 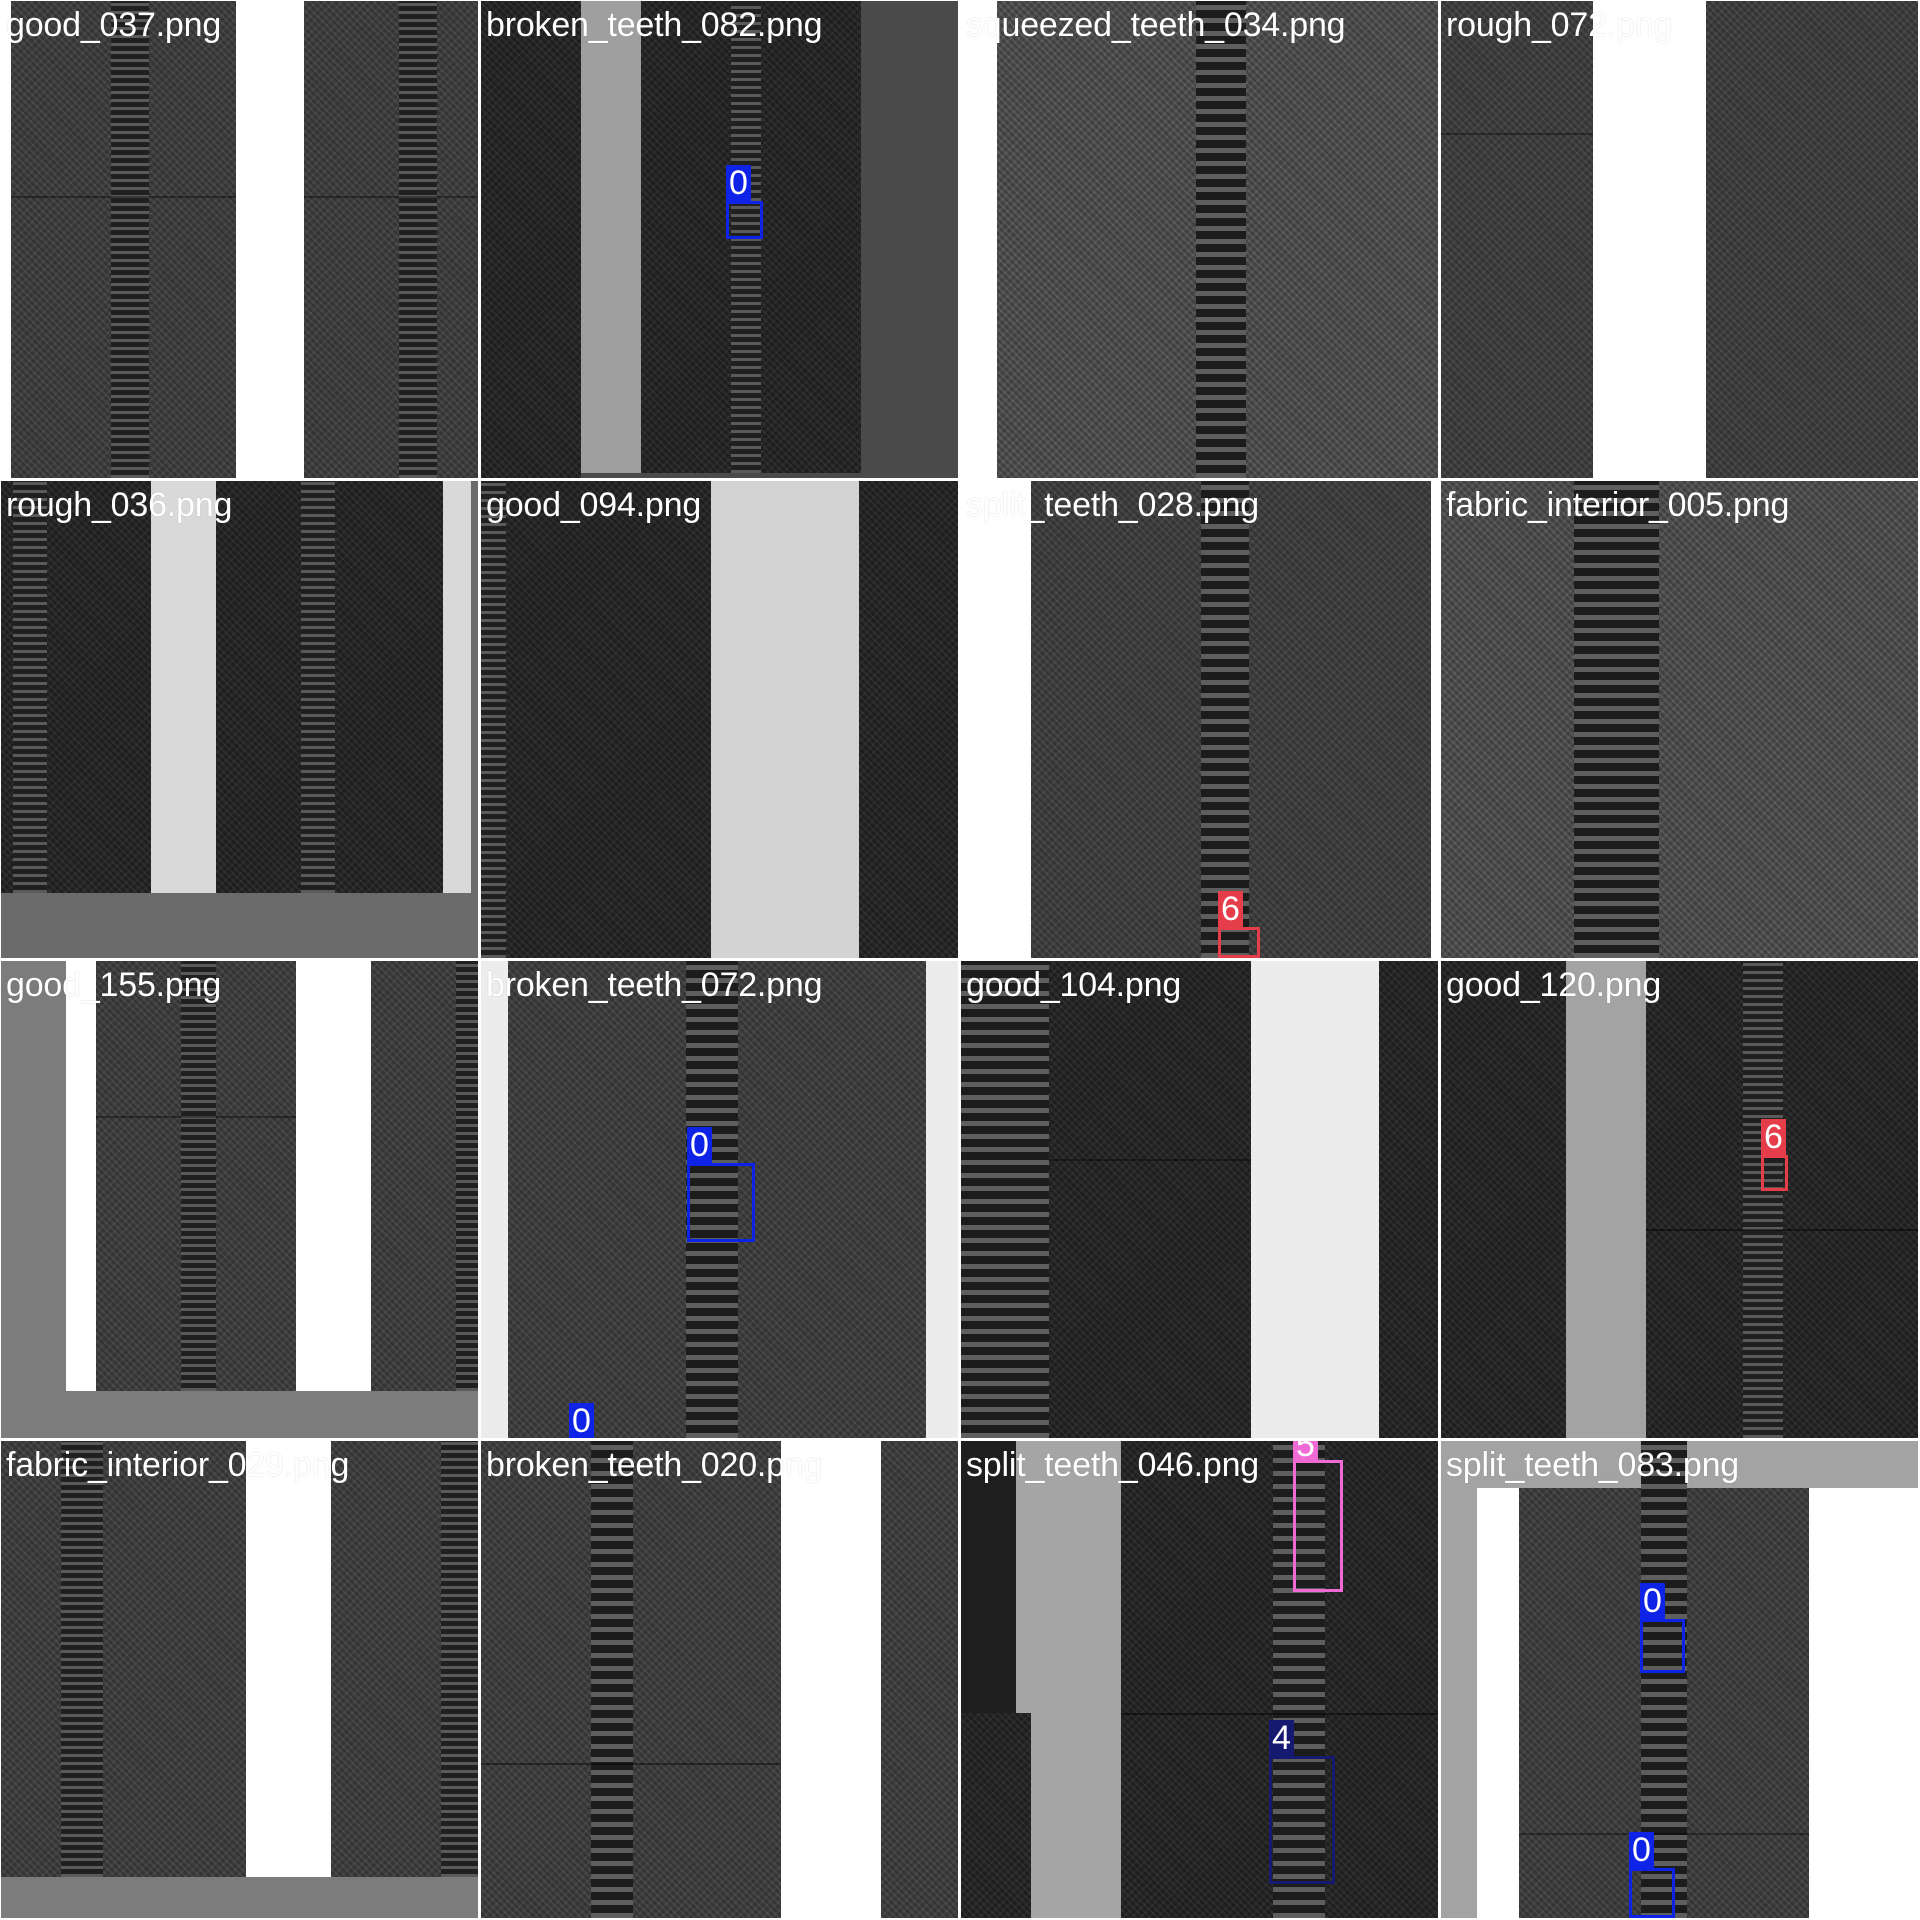 What do you see at coordinates (1199, 719) in the screenshot?
I see `tile-split-teeth-028: split_teeth_028.png 6` at bounding box center [1199, 719].